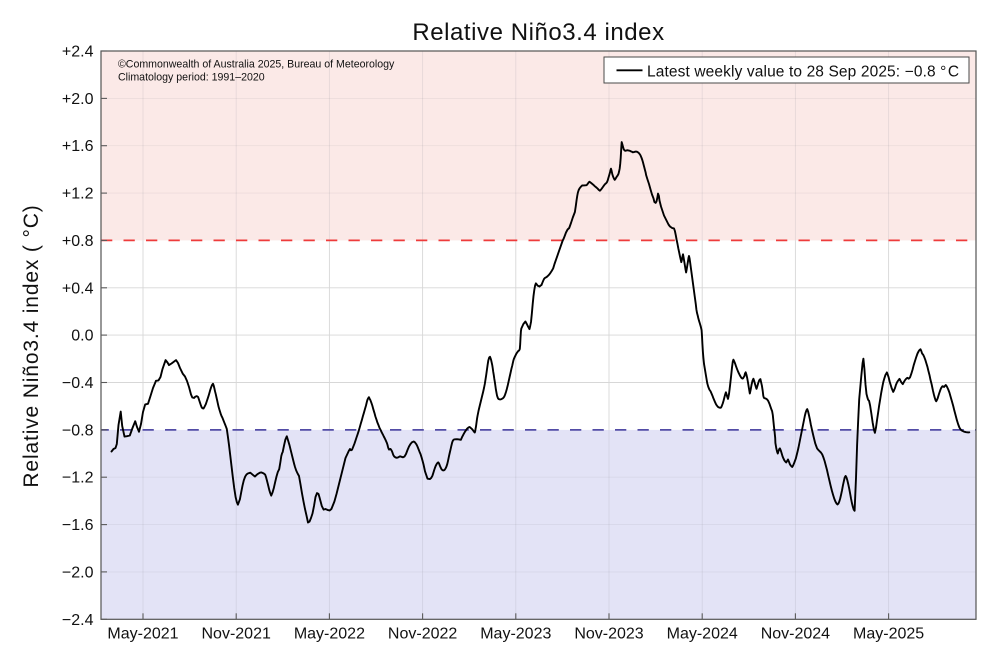 Image resolution: width=1000 pixels, height=667 pixels. What do you see at coordinates (191, 78) in the screenshot?
I see `svg-text: Climatology period: 1991–2020` at bounding box center [191, 78].